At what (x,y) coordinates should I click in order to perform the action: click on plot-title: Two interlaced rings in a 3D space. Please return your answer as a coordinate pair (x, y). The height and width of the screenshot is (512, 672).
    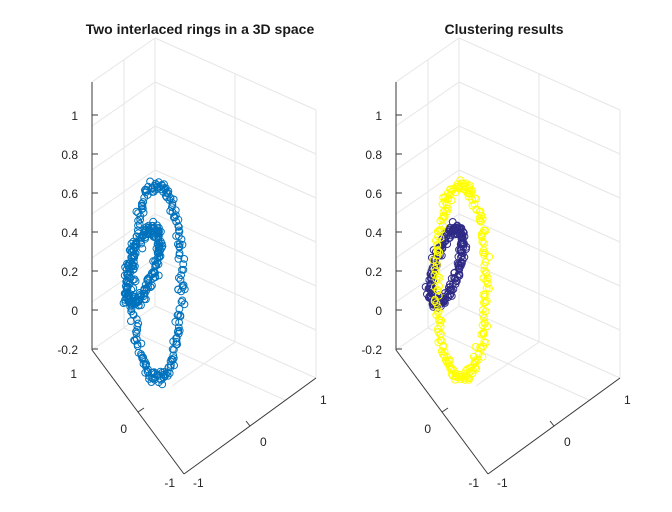
    Looking at the image, I should click on (200, 29).